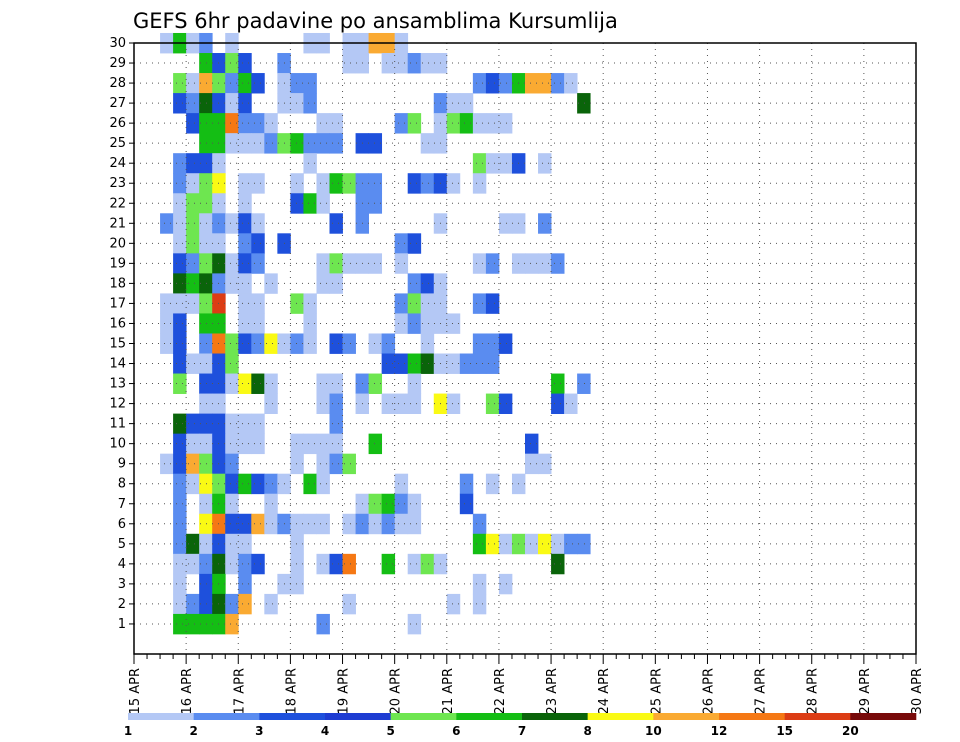 The height and width of the screenshot is (742, 960). What do you see at coordinates (117, 424) in the screenshot?
I see `y-tick-label: 11` at bounding box center [117, 424].